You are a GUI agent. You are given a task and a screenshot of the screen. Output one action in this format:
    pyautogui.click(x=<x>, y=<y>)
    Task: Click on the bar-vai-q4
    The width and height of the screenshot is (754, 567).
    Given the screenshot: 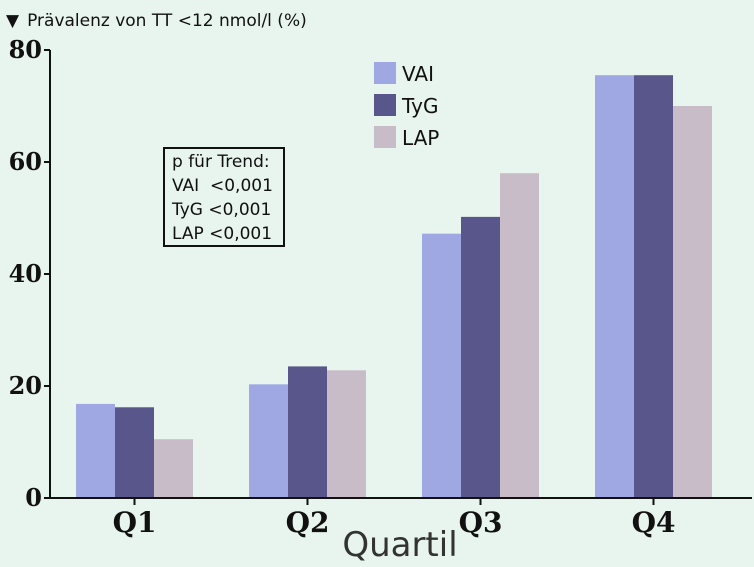 What is the action you would take?
    pyautogui.click(x=614, y=286)
    